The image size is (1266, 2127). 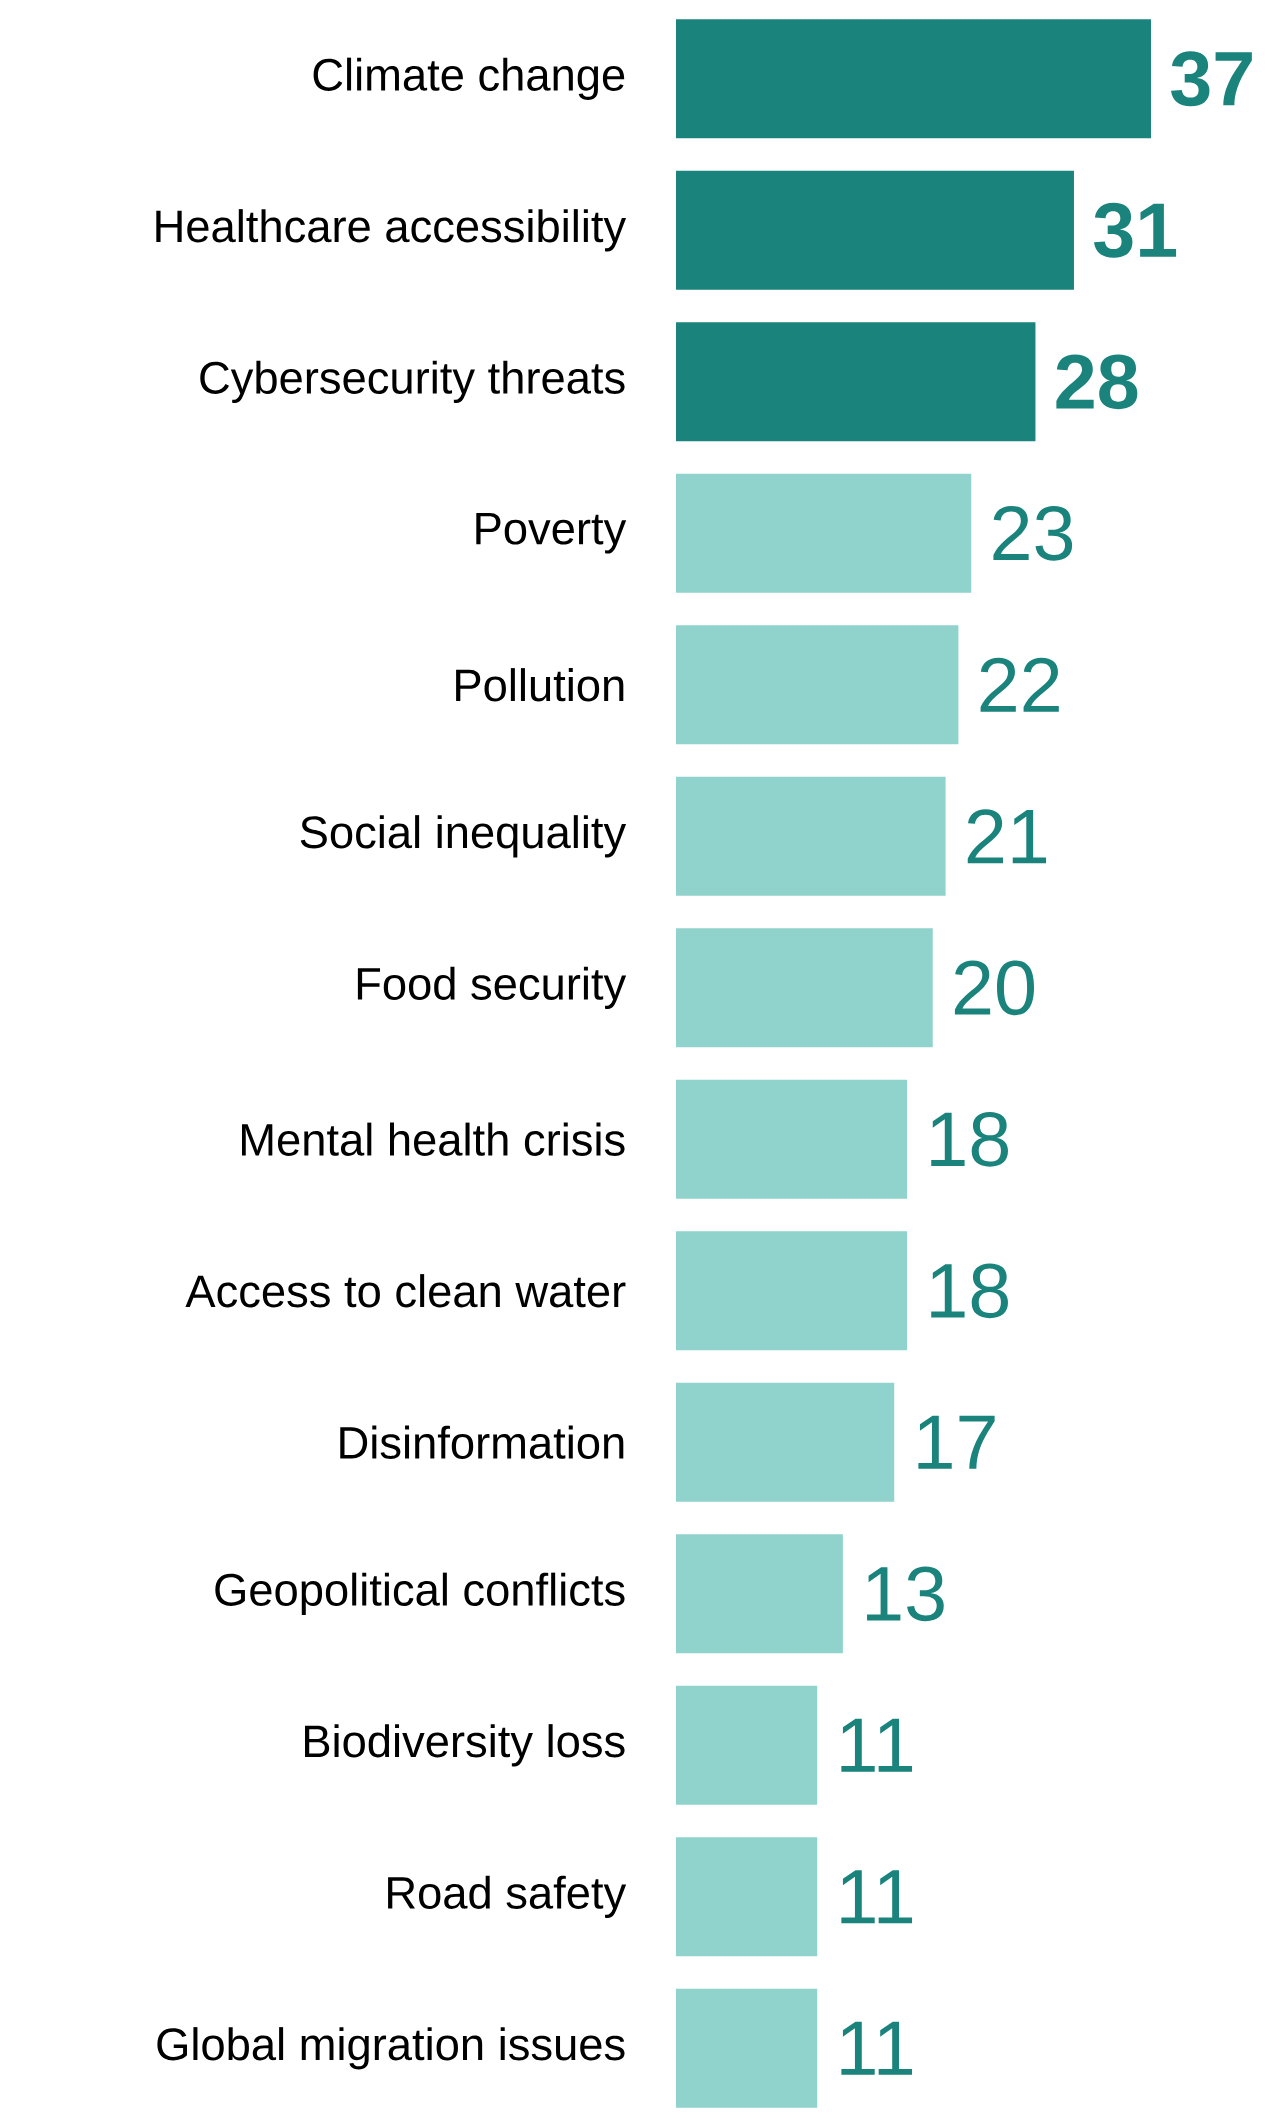 I want to click on y-tick-label: Road safety, so click(x=507, y=1896).